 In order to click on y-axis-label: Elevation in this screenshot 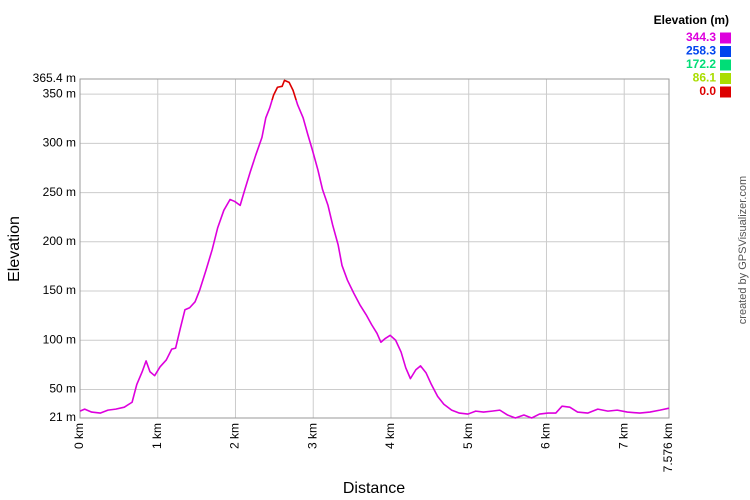, I will do `click(14, 249)`.